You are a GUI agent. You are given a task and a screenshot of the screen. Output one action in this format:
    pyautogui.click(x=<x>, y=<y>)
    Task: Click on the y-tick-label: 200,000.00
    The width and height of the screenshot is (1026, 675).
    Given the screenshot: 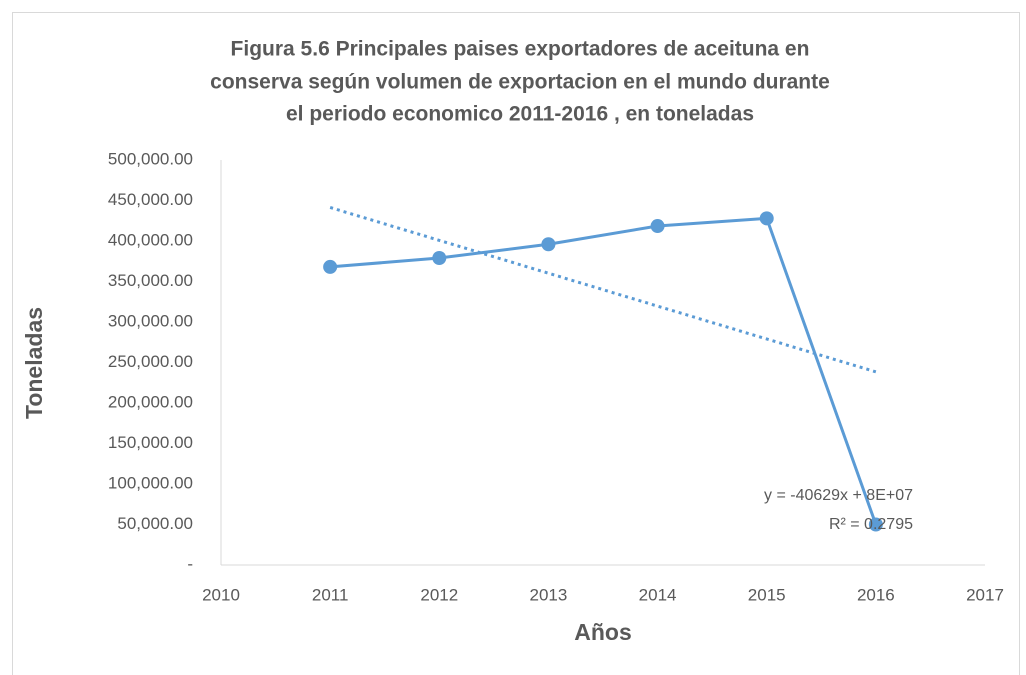 What is the action you would take?
    pyautogui.click(x=150, y=401)
    